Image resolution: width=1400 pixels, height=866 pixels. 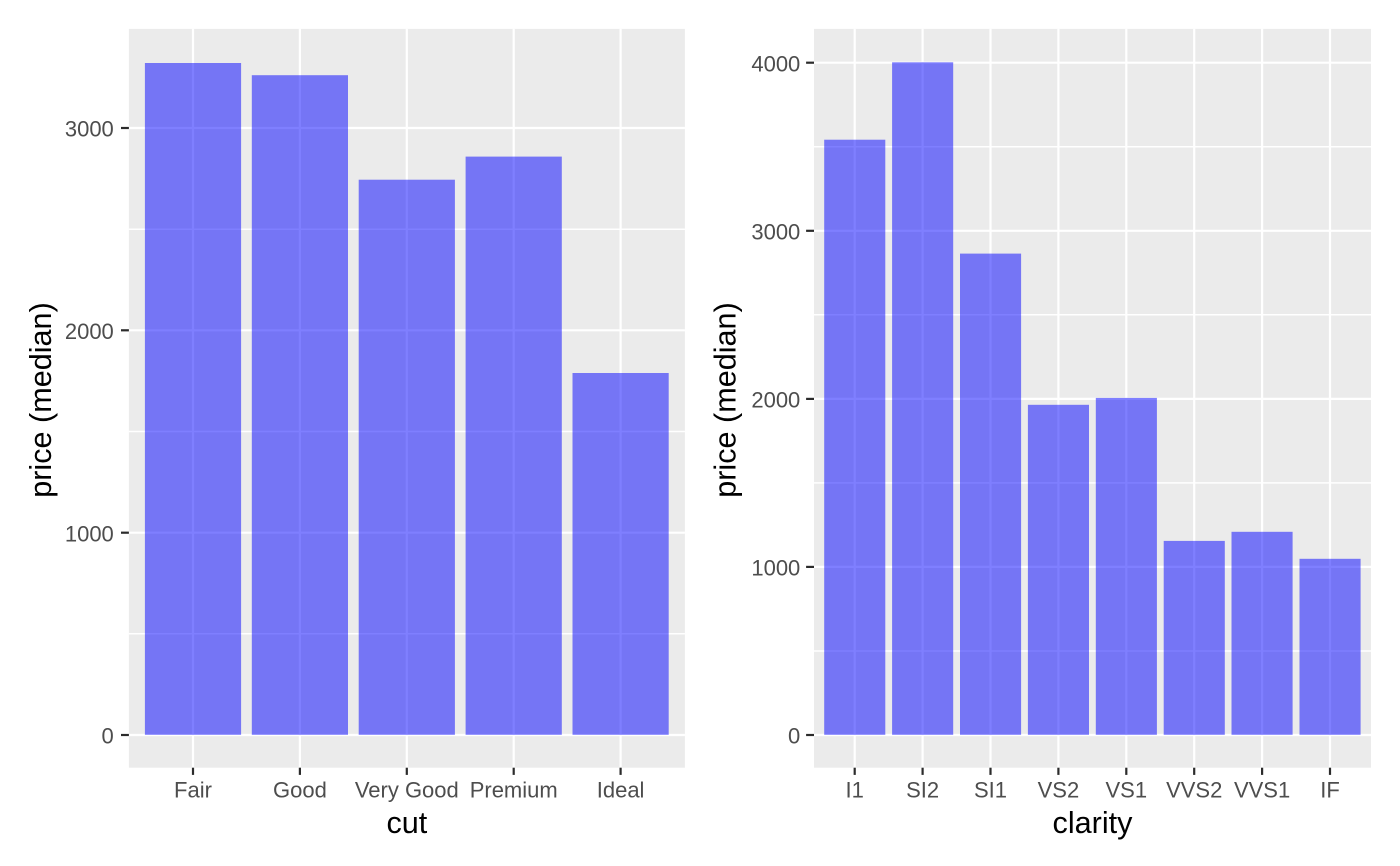 I want to click on svg-text: VS1, so click(x=1127, y=790).